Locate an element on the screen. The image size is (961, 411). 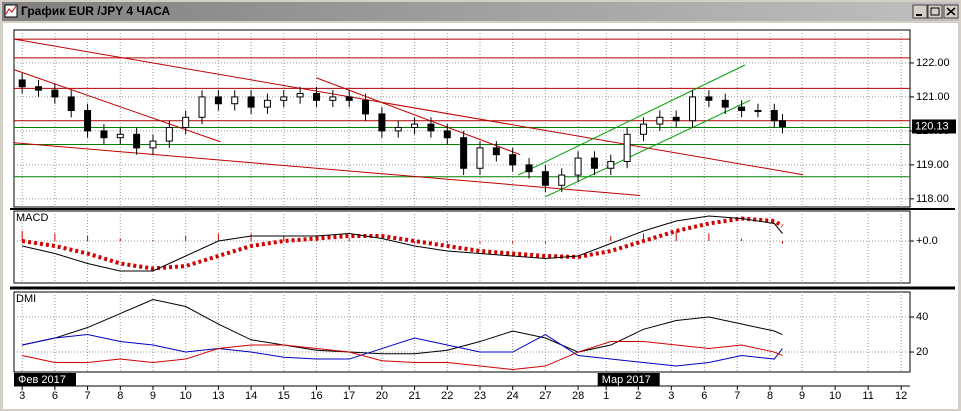
x-tick-label: 16 is located at coordinates (316, 396).